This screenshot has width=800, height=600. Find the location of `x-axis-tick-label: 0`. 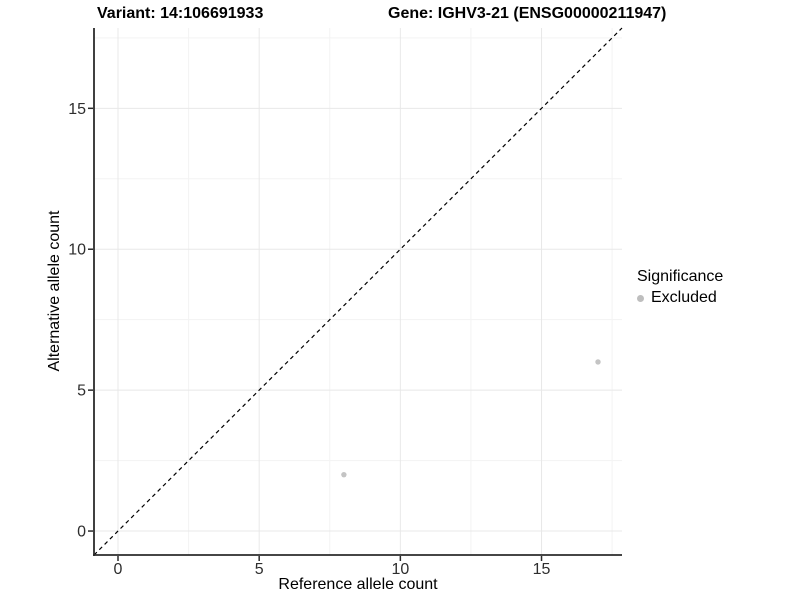

x-axis-tick-label: 0 is located at coordinates (118, 569).